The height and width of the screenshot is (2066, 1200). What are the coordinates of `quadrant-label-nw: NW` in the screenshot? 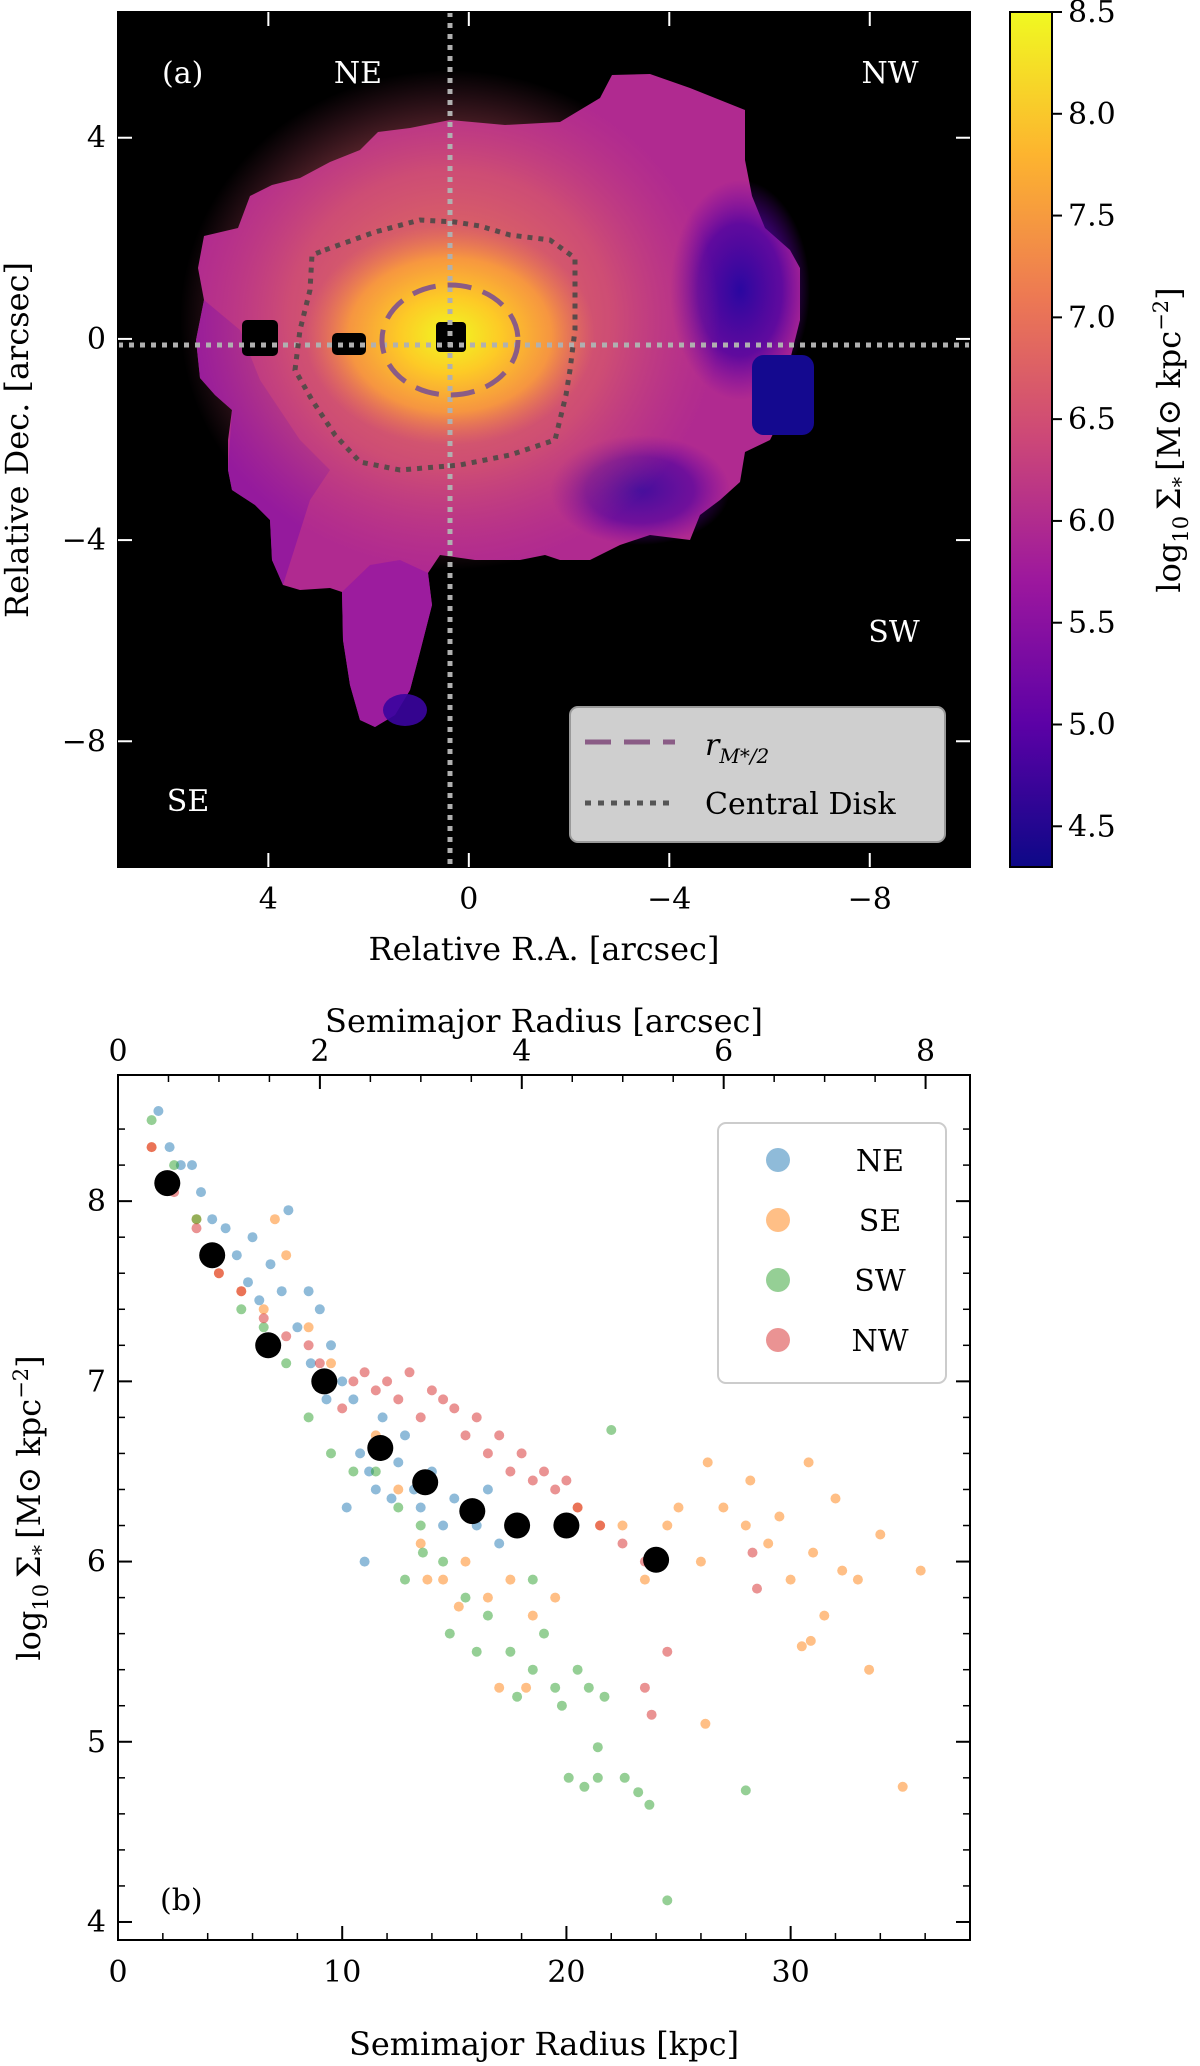 It's located at (889, 73).